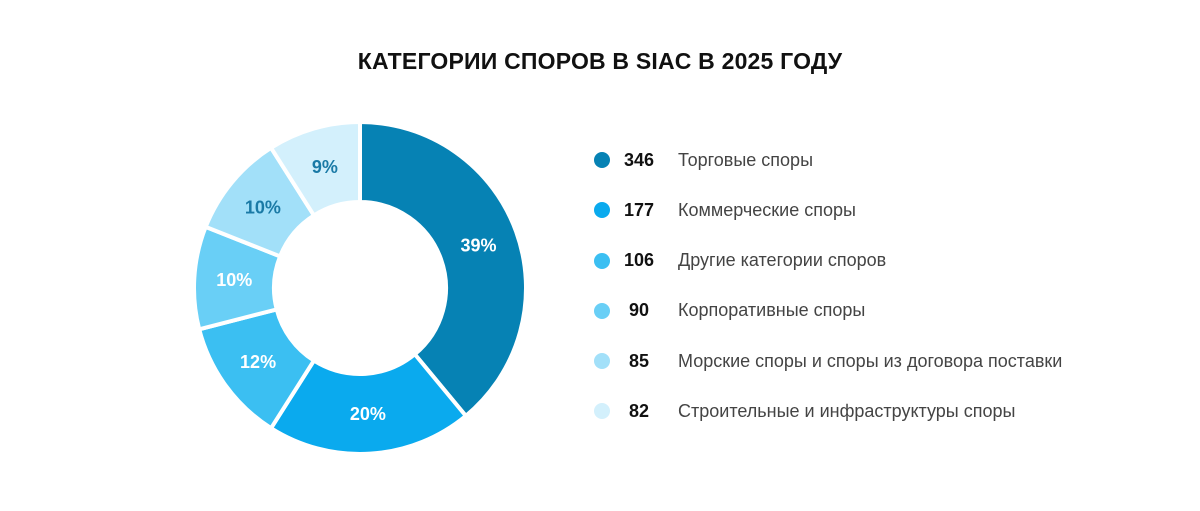 The width and height of the screenshot is (1200, 511). I want to click on slice-label-4: 10%, so click(263, 208).